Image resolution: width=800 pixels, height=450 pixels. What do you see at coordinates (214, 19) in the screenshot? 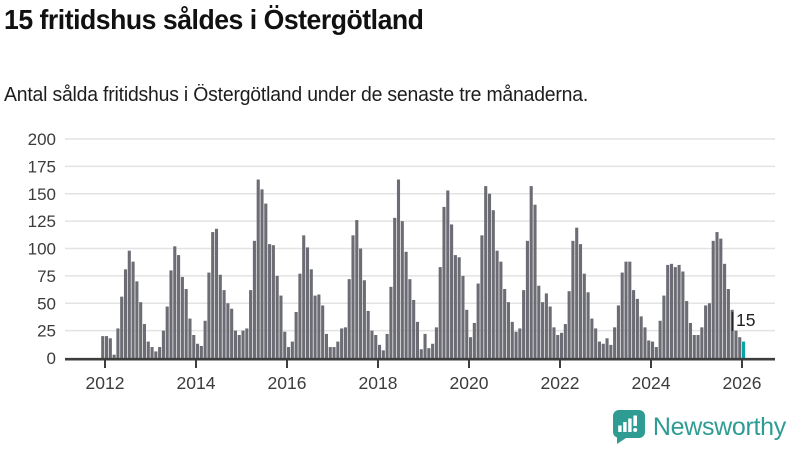
I see `page-title: 15 fritidshus såldes i Östergötland` at bounding box center [214, 19].